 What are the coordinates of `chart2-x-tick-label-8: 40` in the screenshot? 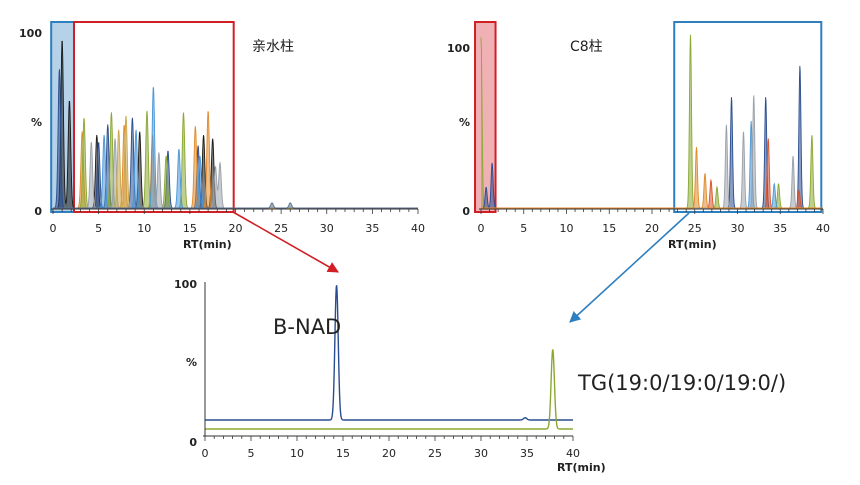 It's located at (823, 228).